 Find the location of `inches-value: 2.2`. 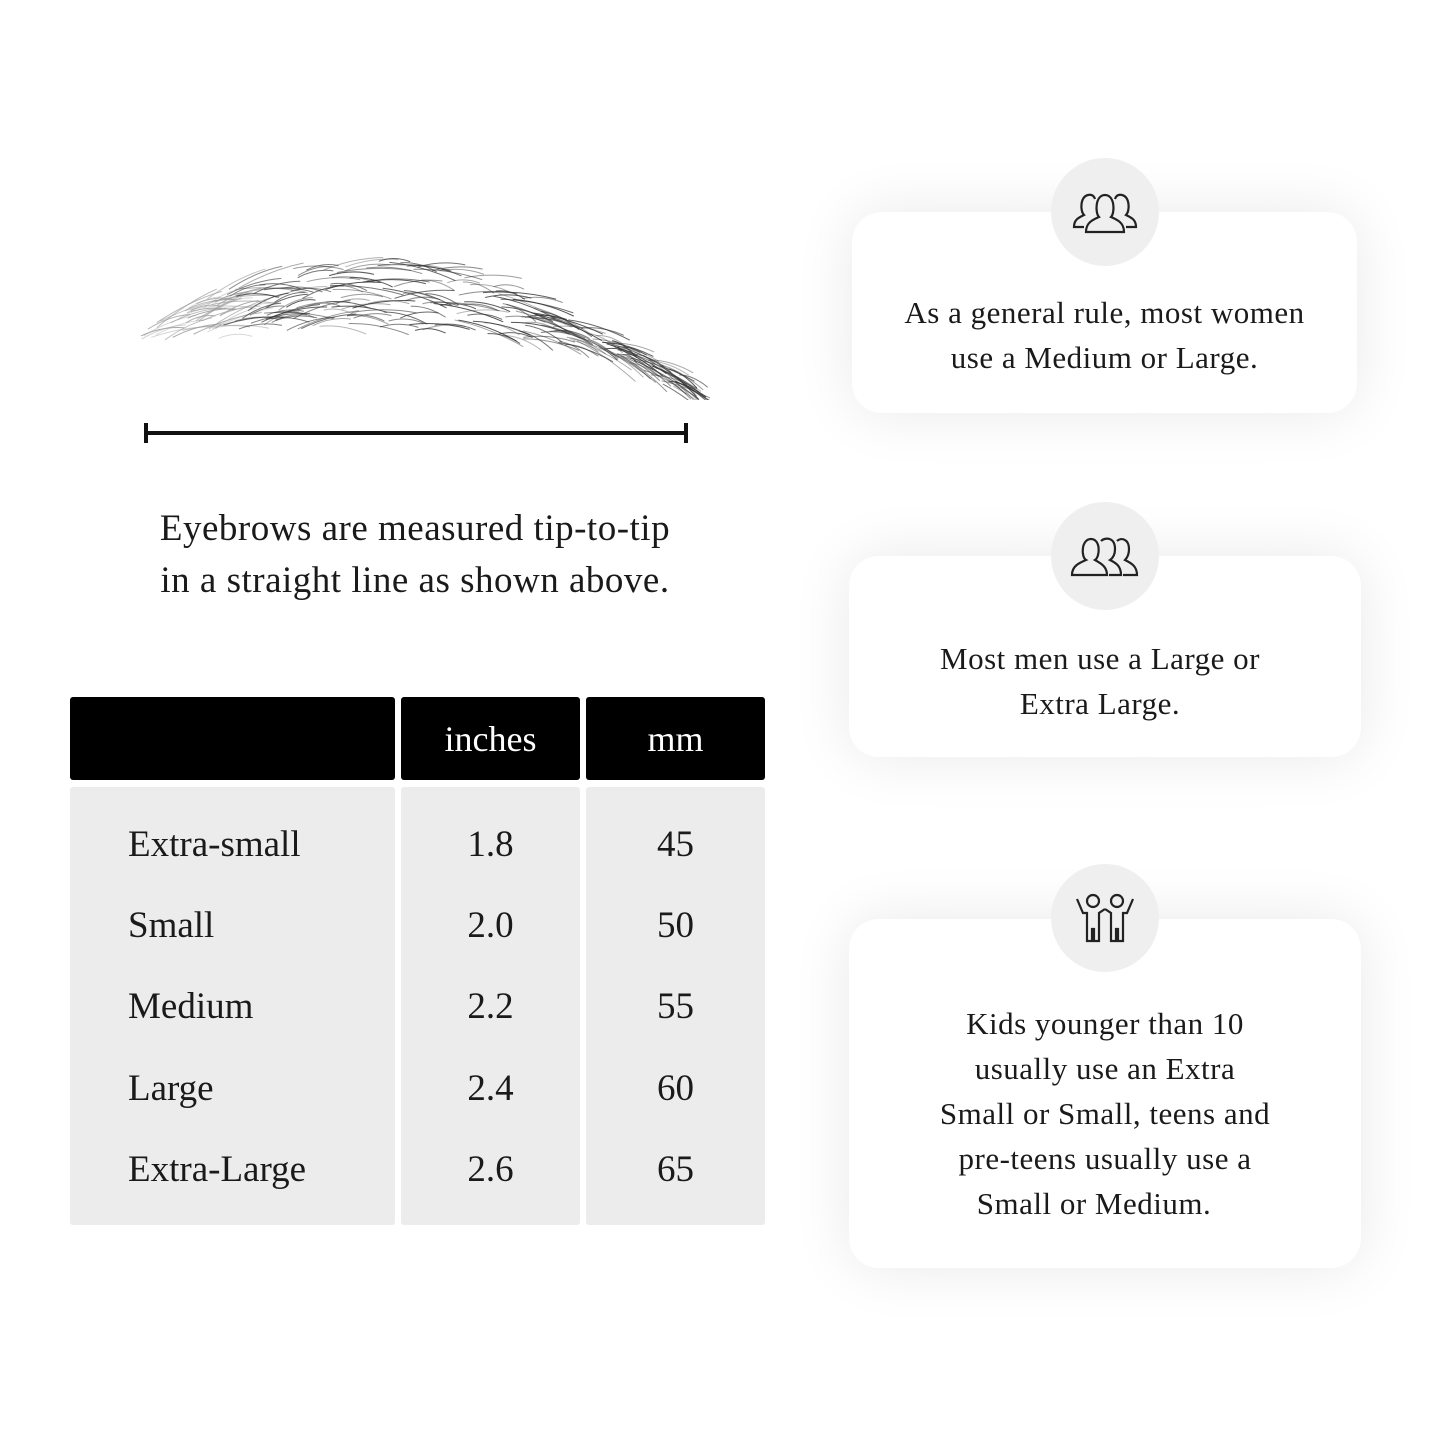

inches-value: 2.2 is located at coordinates (490, 1006).